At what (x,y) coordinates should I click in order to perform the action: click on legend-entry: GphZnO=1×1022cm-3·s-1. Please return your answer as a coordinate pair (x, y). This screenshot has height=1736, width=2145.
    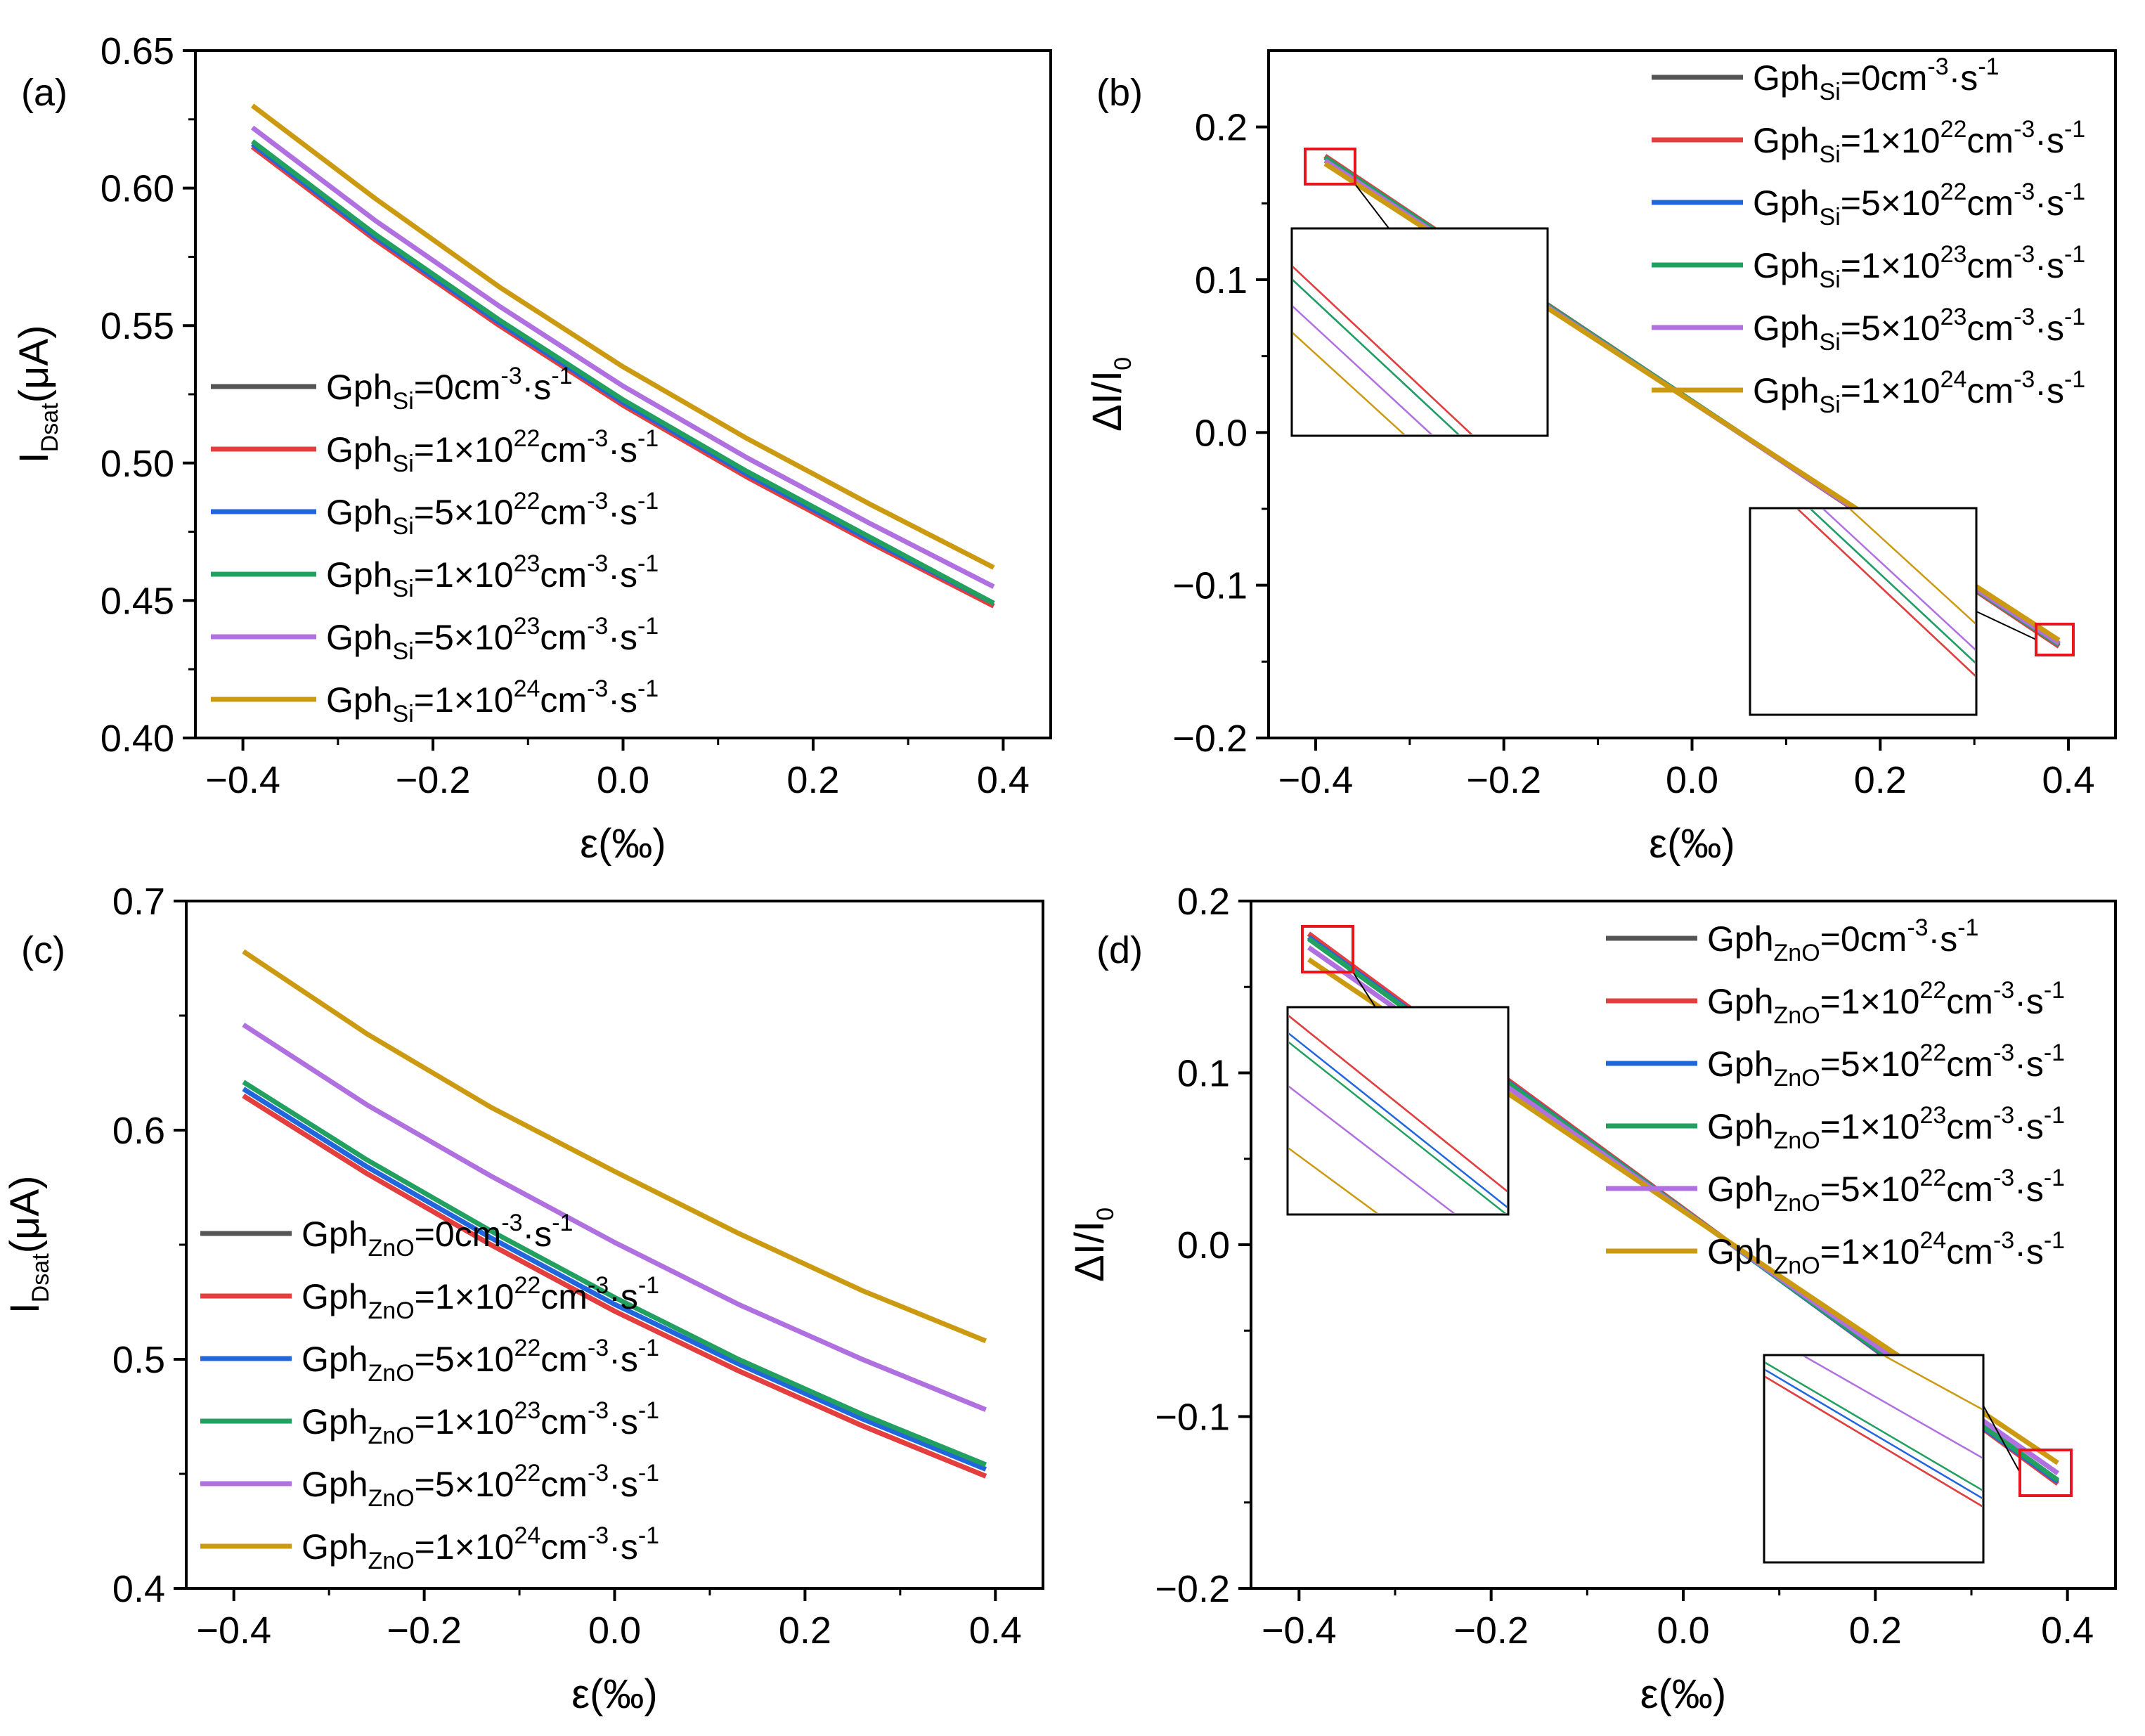
    Looking at the image, I should click on (430, 1298).